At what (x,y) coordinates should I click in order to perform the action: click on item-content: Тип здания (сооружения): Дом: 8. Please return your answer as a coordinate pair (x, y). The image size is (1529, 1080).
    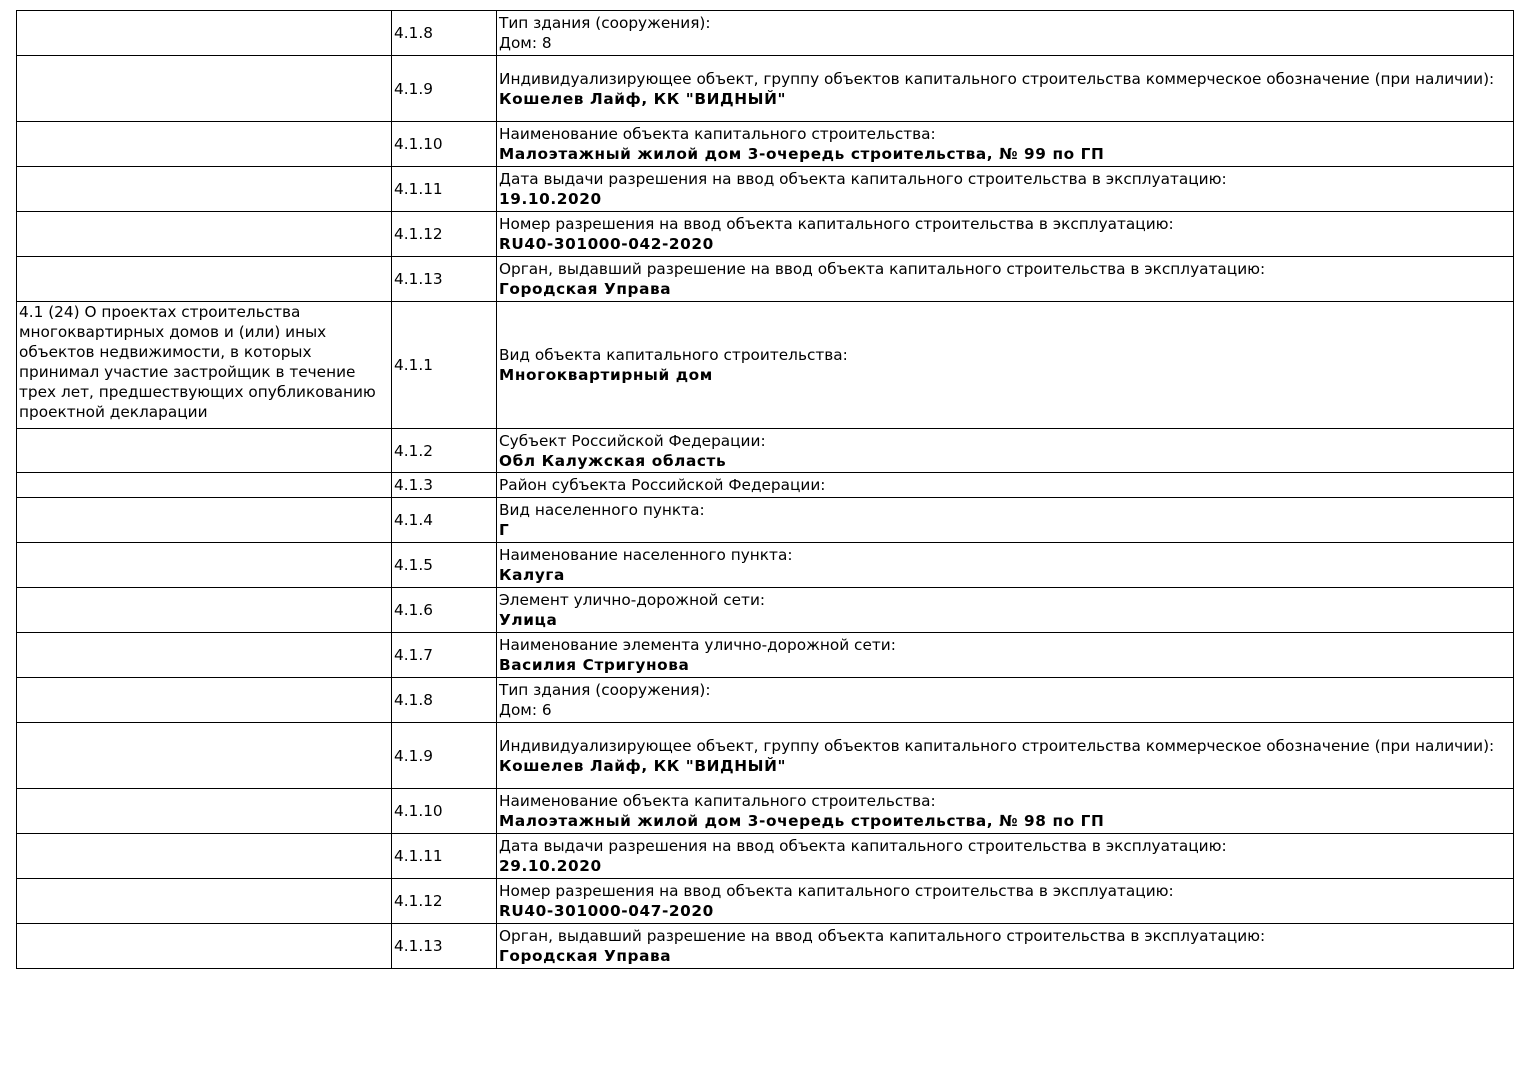
    Looking at the image, I should click on (1005, 33).